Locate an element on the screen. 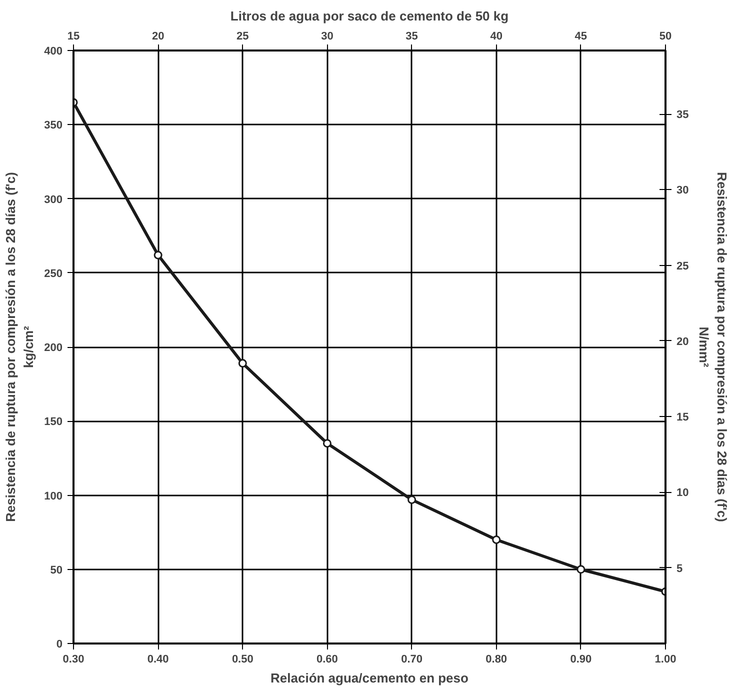 The image size is (735, 693). y2-tick-label: 10 is located at coordinates (682, 493).